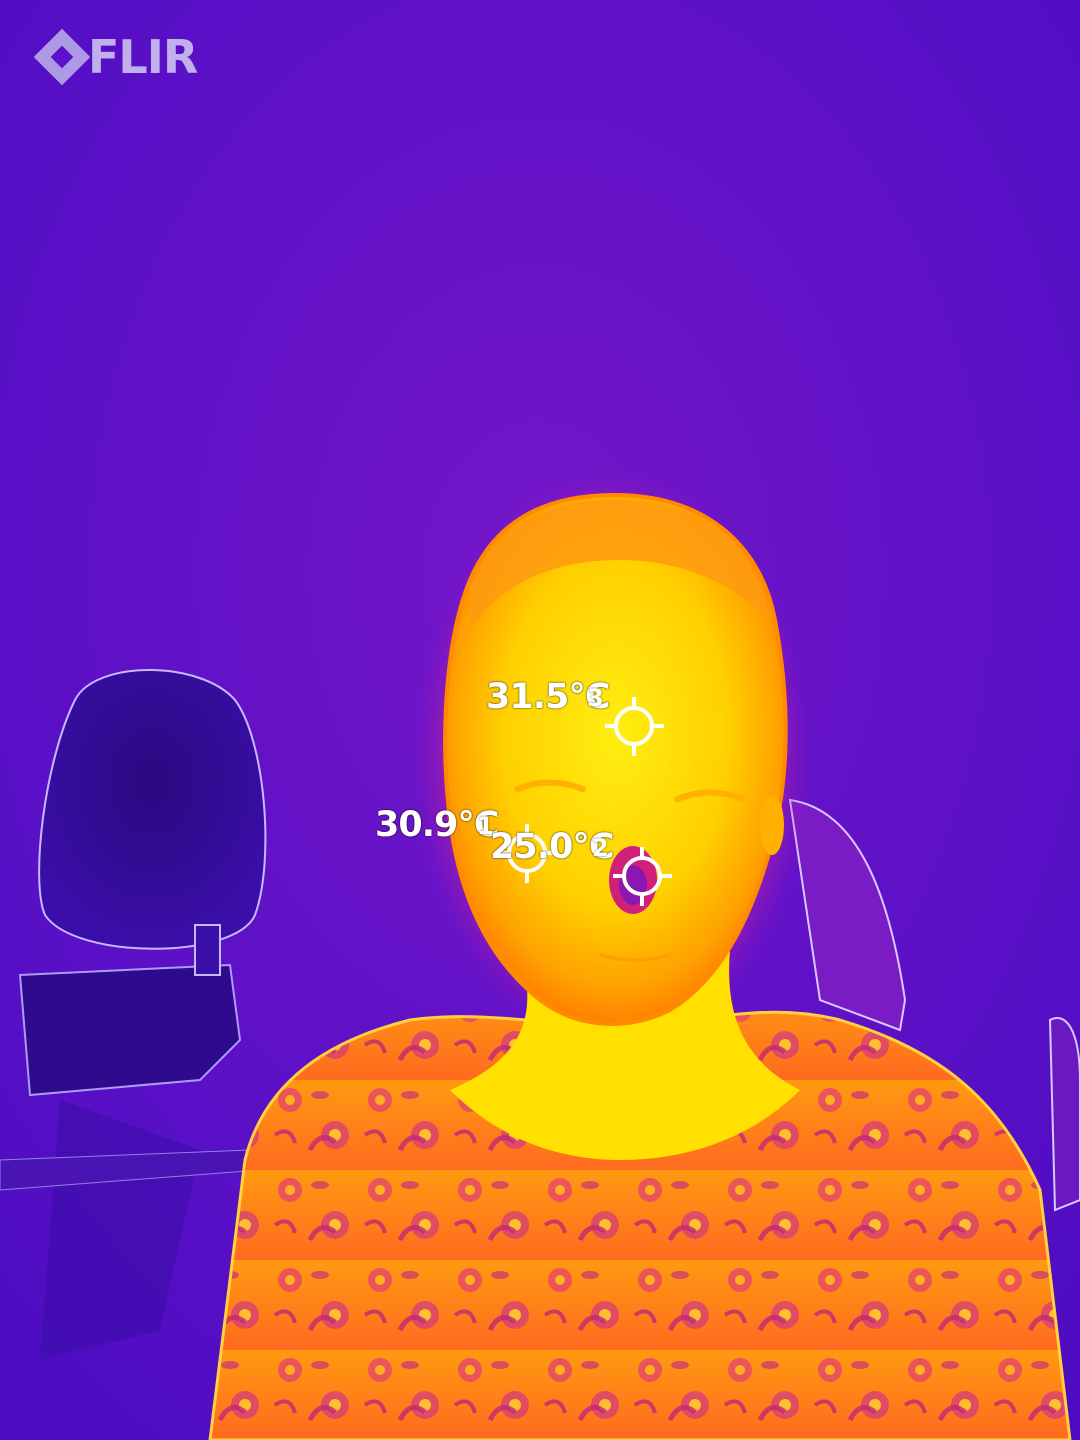  Describe the element at coordinates (642, 876) in the screenshot. I see `measurement-spot-2-crosshair` at that location.